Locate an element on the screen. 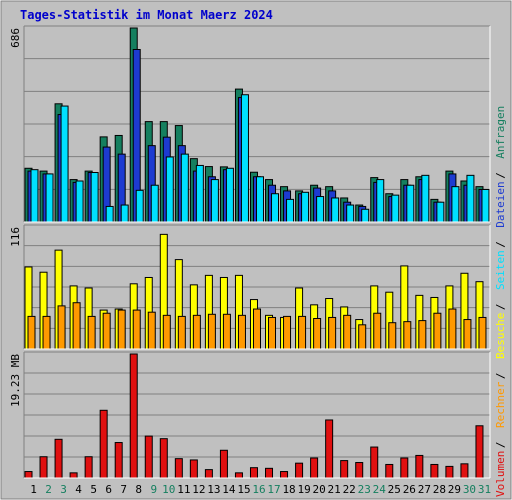 The height and width of the screenshot is (500, 512). x-tick-label: 26 is located at coordinates (409, 489).